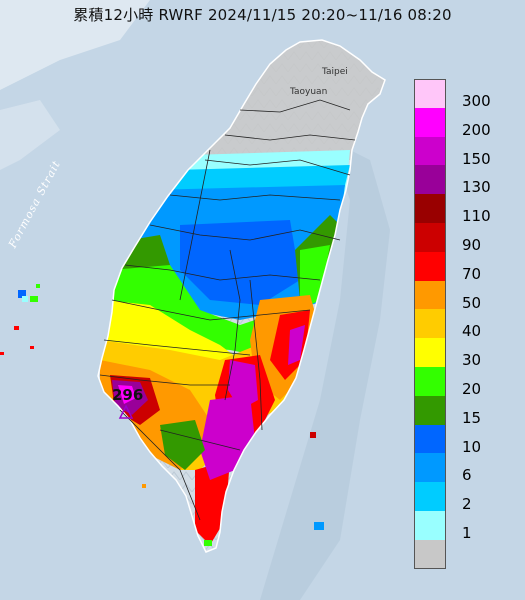 The height and width of the screenshot is (600, 525). Describe the element at coordinates (296, 345) in the screenshot. I see `rain-band-150-east` at that location.